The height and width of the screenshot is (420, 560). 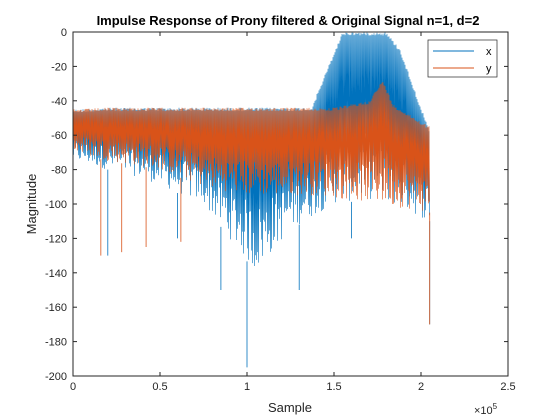 I want to click on y-tick-label: -100, so click(x=56, y=205).